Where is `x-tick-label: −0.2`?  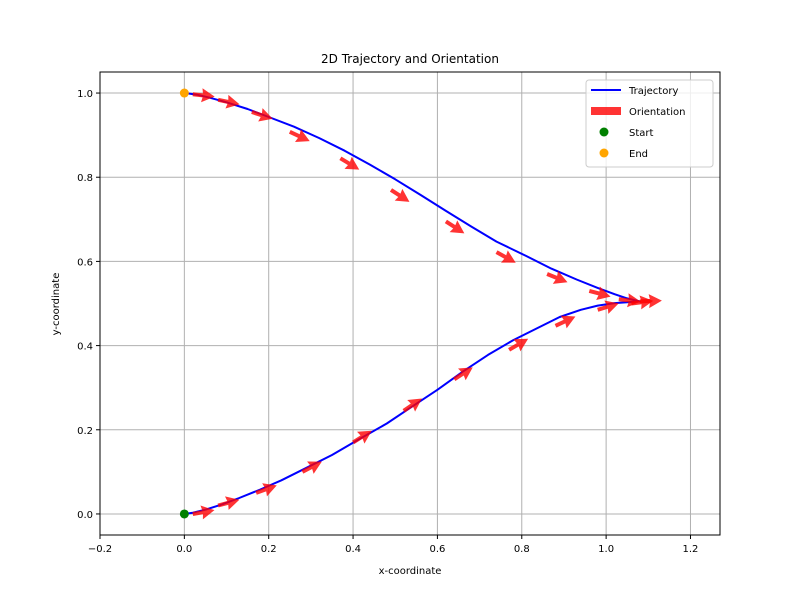 x-tick-label: −0.2 is located at coordinates (100, 549).